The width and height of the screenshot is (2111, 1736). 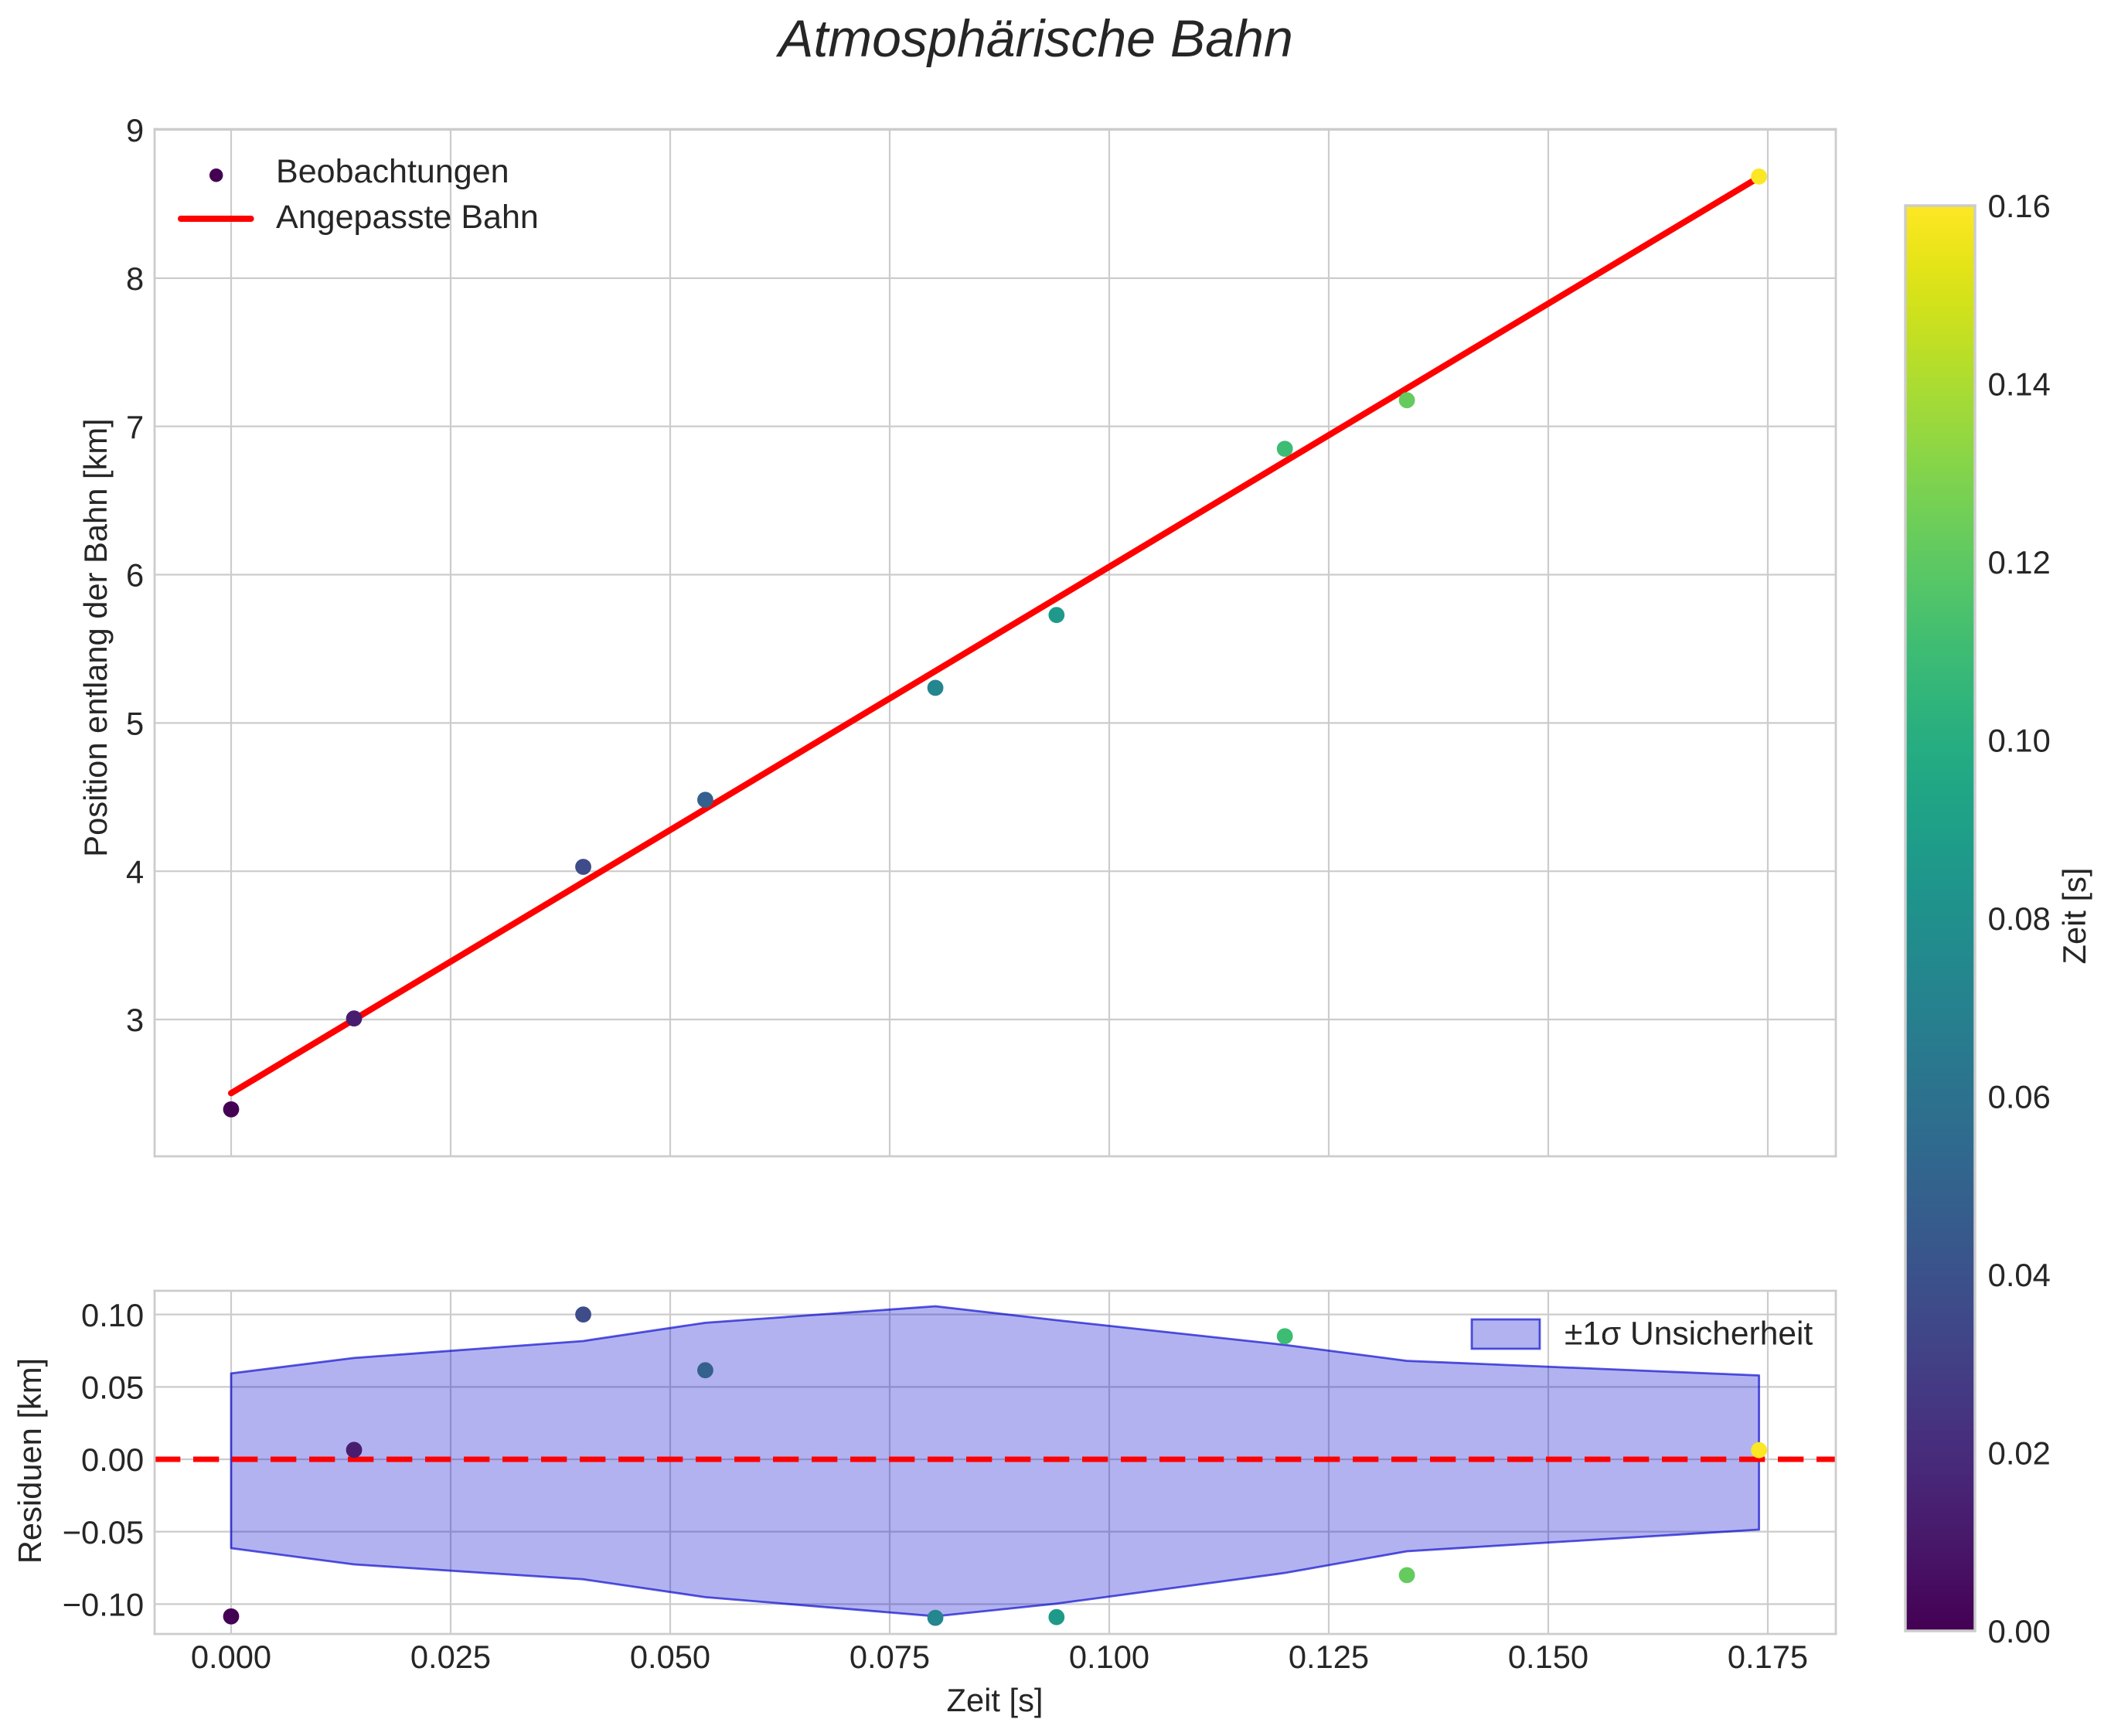 I want to click on svg-text: 4, so click(x=135, y=872).